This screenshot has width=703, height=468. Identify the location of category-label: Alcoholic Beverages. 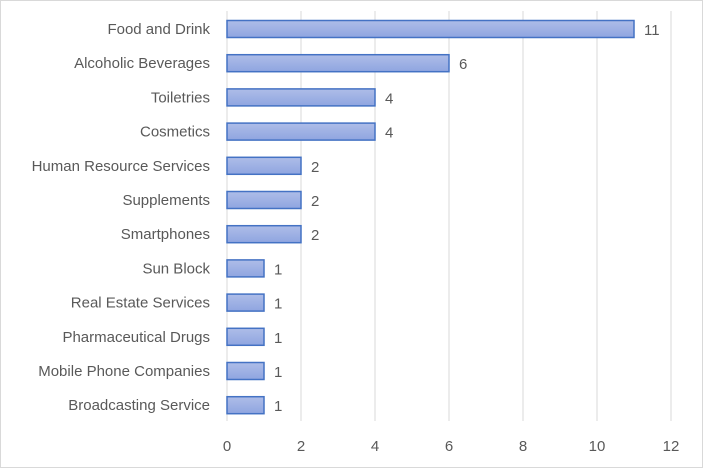
(142, 63).